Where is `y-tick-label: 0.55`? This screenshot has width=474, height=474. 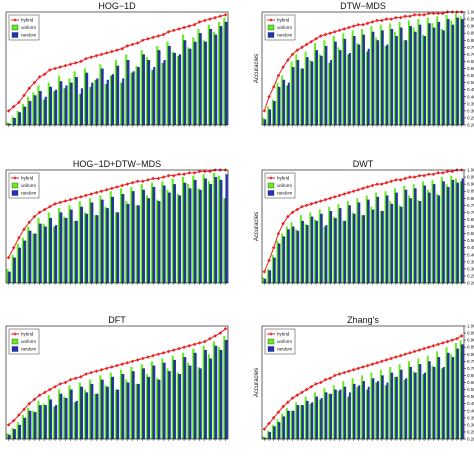
y-tick-label: 0.55 is located at coordinates (470, 389).